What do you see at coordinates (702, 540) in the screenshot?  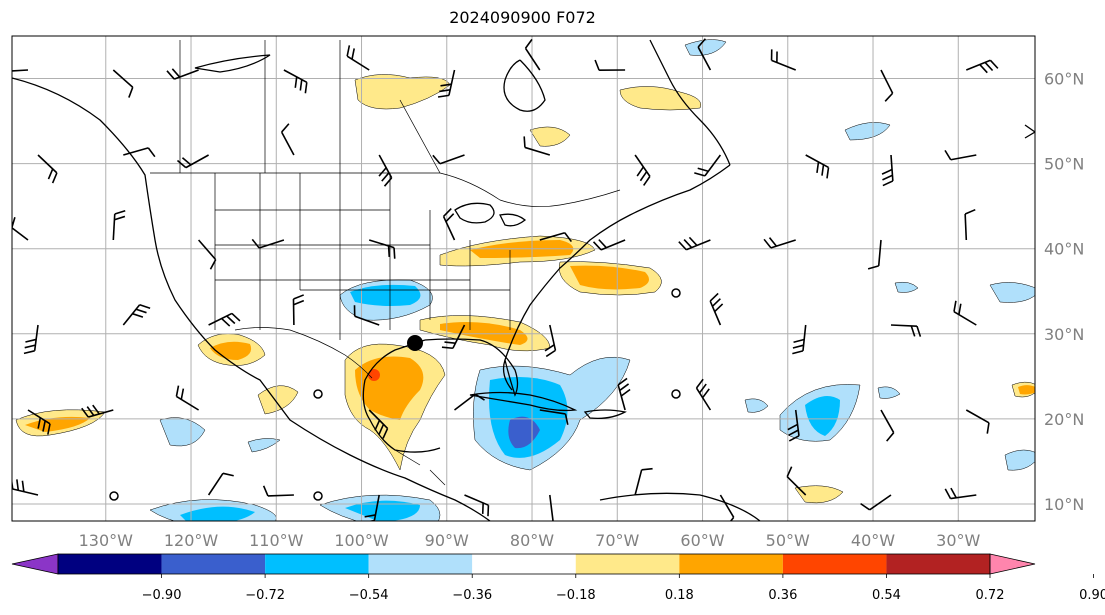 I see `longitude-label: 60°W` at bounding box center [702, 540].